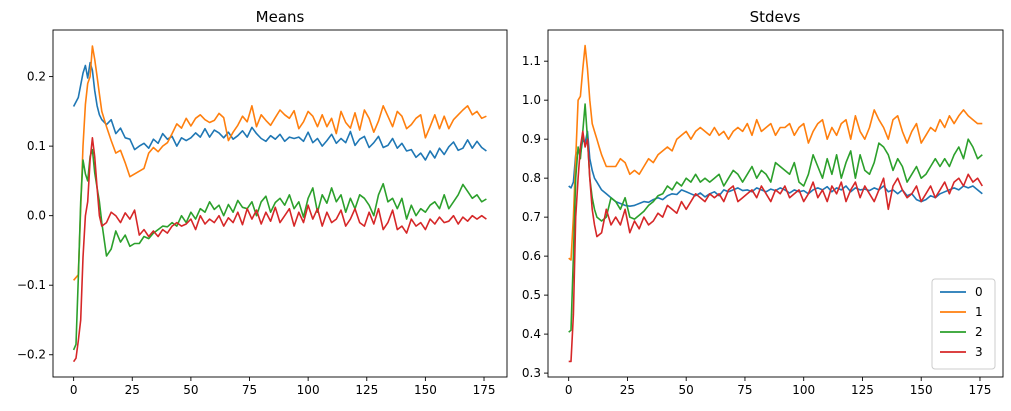 The width and height of the screenshot is (1011, 411). I want to click on means-xtick-label: 25, so click(132, 390).